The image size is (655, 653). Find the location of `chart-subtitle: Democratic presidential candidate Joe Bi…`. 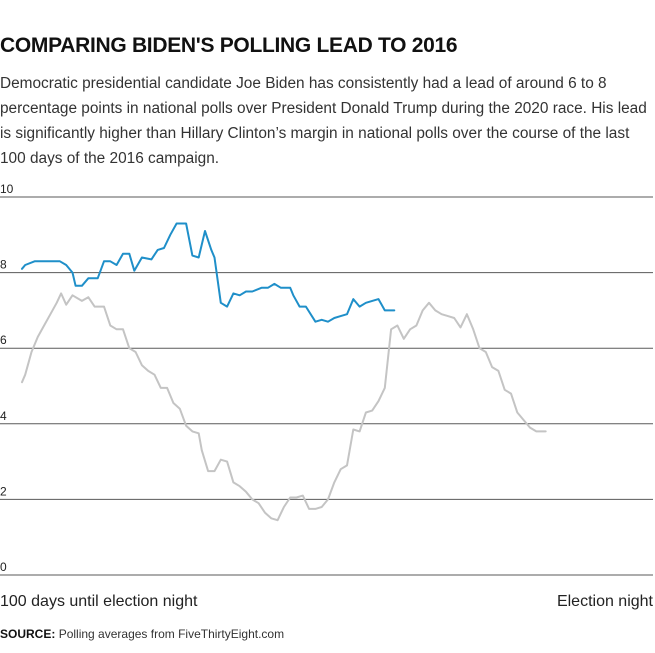

chart-subtitle: Democratic presidential candidate Joe Bi… is located at coordinates (323, 121).